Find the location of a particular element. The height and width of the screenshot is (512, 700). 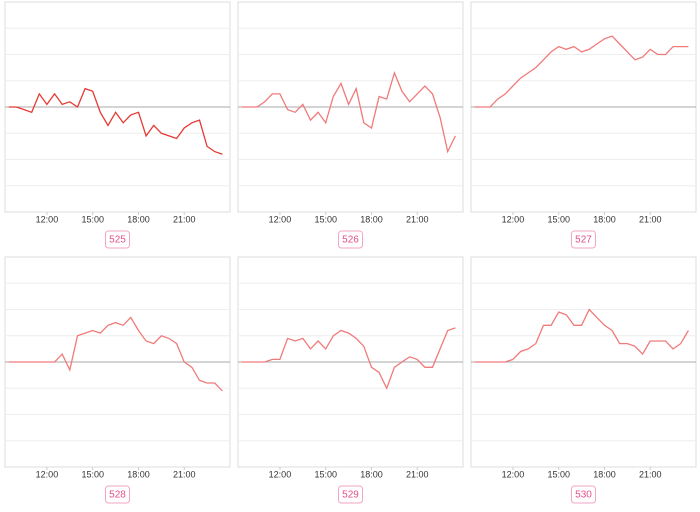

label-text: 529 is located at coordinates (350, 495).